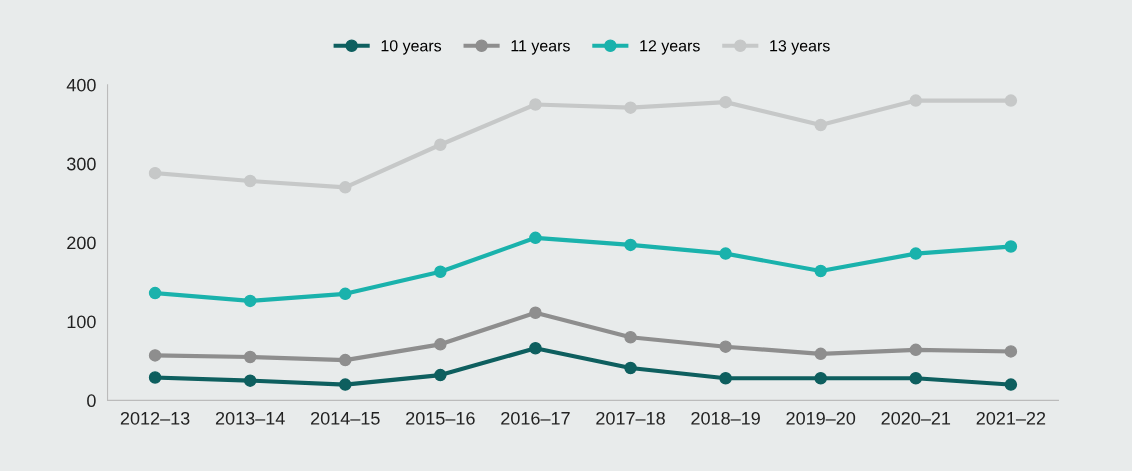 The image size is (1132, 471). What do you see at coordinates (81, 243) in the screenshot?
I see `y-tick-label: 200` at bounding box center [81, 243].